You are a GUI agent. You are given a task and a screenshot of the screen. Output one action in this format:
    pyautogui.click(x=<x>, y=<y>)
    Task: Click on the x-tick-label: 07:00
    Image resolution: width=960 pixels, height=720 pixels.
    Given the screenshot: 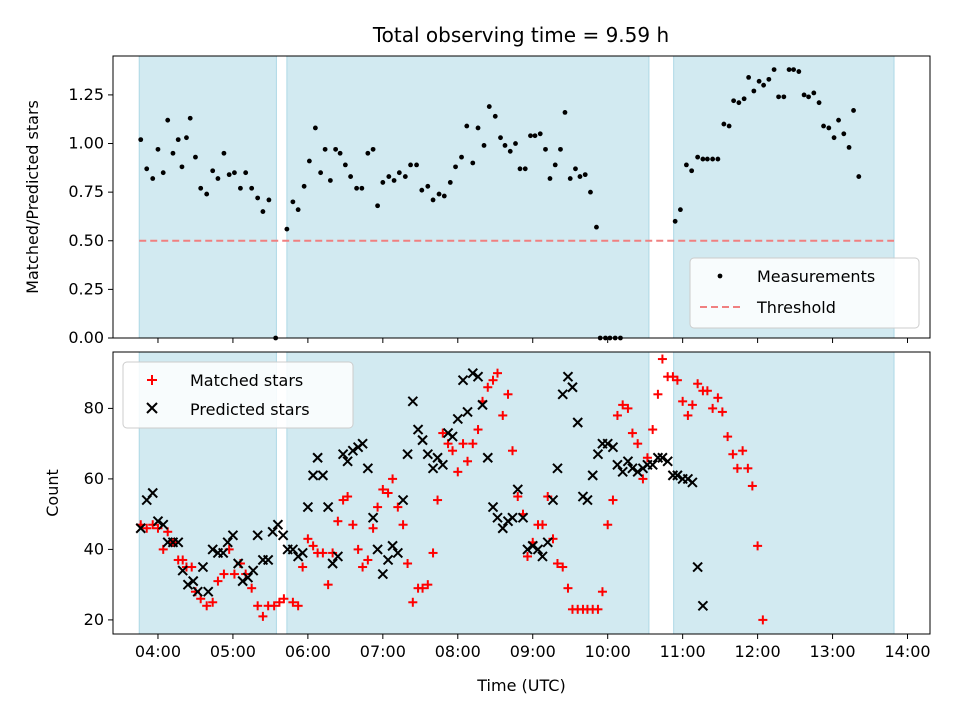 What is the action you would take?
    pyautogui.click(x=383, y=651)
    